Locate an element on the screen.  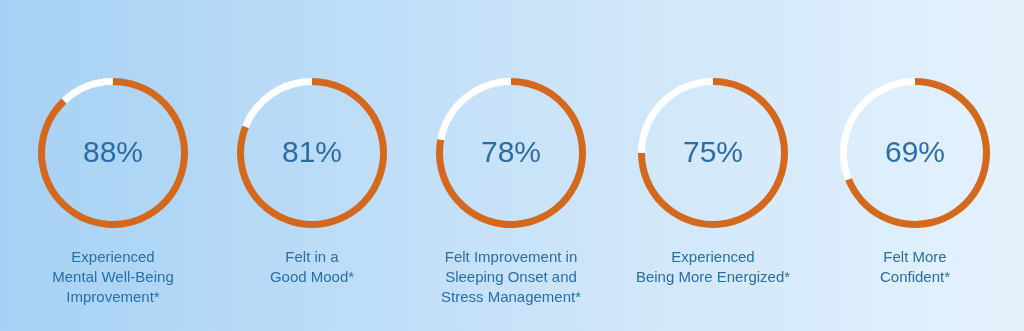
data-label: 78% is located at coordinates (511, 151).